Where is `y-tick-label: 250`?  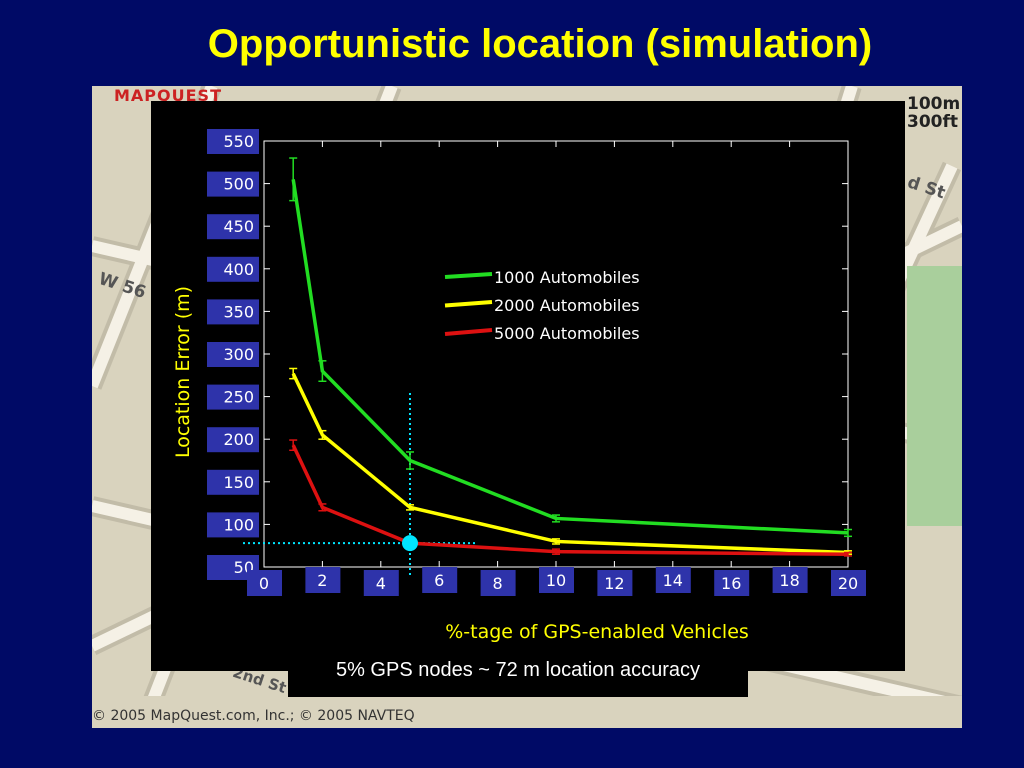 y-tick-label: 250 is located at coordinates (238, 397).